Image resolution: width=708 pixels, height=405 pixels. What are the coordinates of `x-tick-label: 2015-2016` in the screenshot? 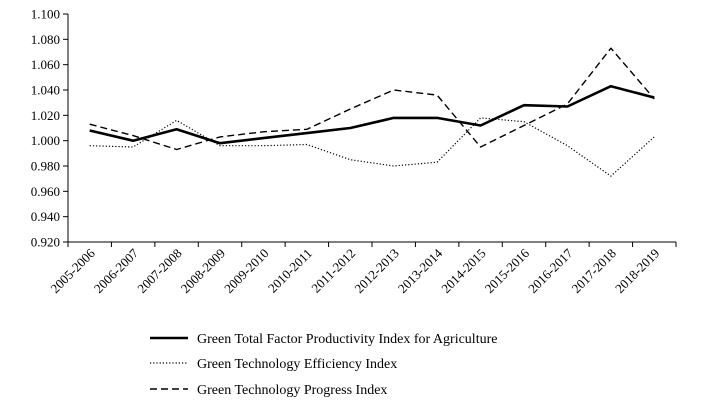 It's located at (507, 270).